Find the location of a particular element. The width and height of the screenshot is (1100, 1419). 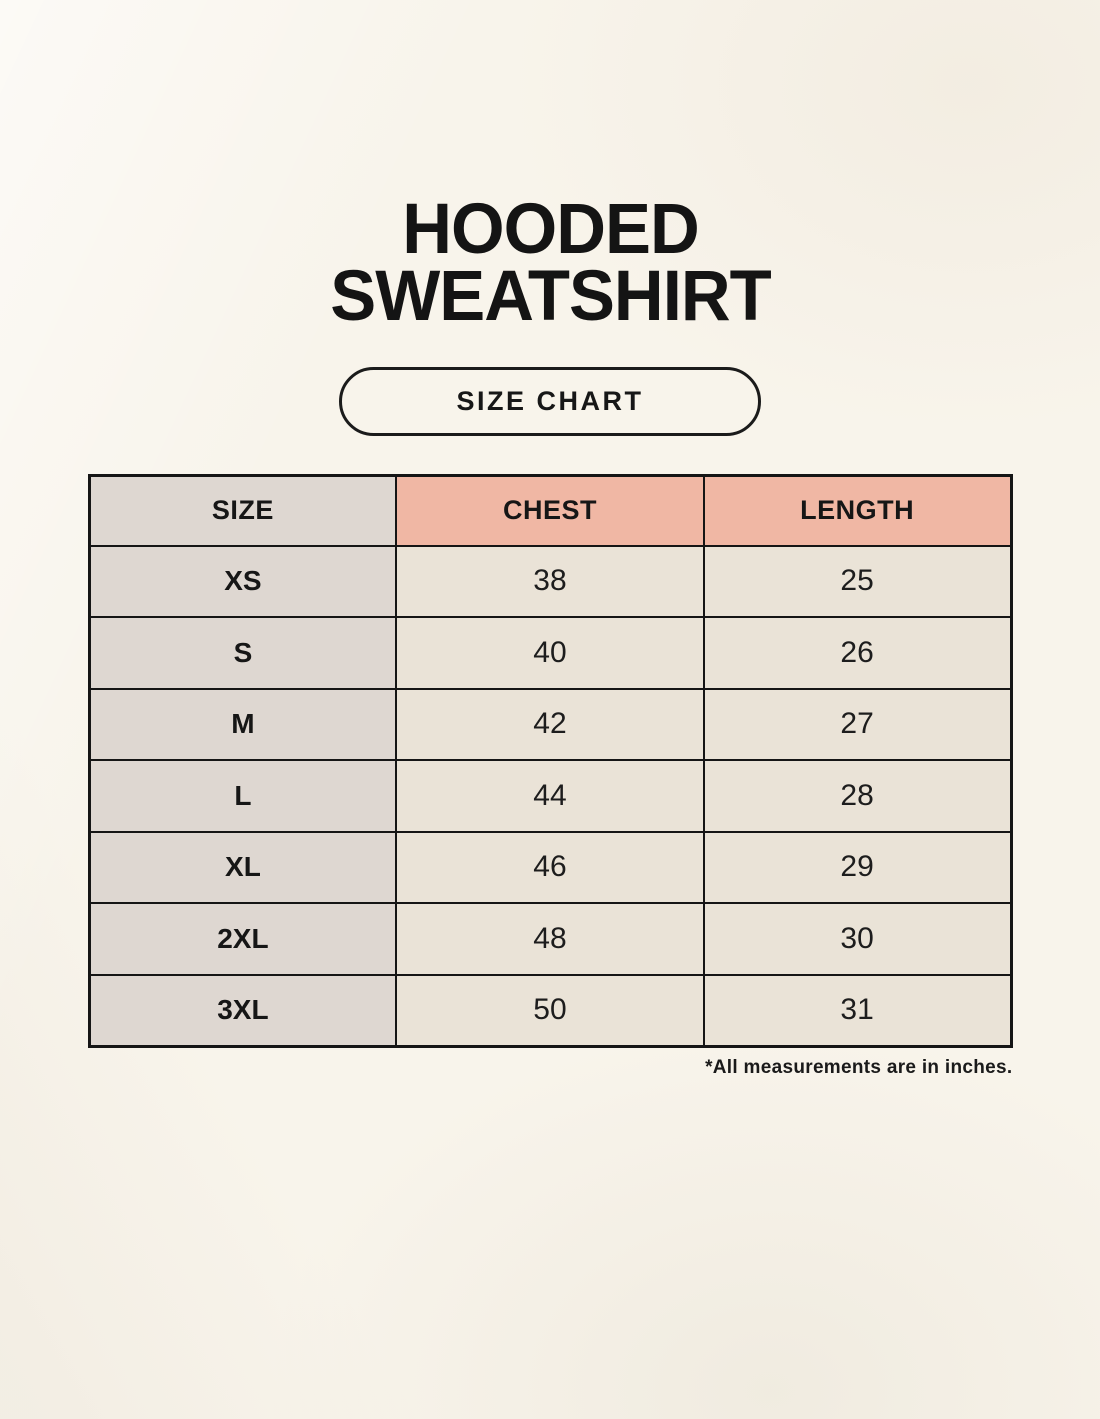

size-cell: M is located at coordinates (242, 724).